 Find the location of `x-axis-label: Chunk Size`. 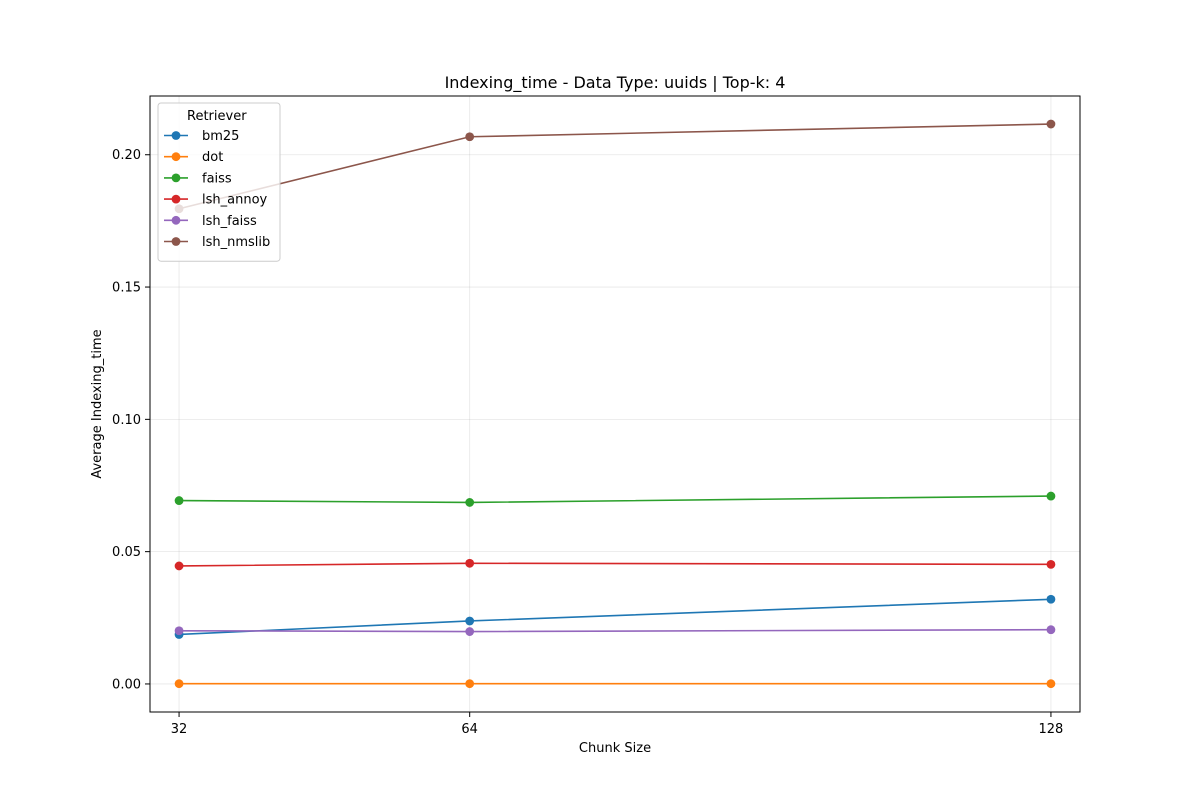

x-axis-label: Chunk Size is located at coordinates (615, 748).